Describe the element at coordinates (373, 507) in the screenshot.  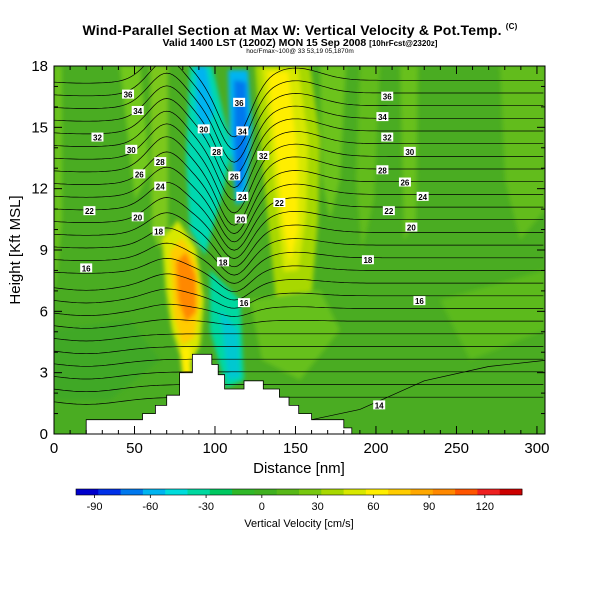
I see `colorbar-tick-label: 60` at that location.